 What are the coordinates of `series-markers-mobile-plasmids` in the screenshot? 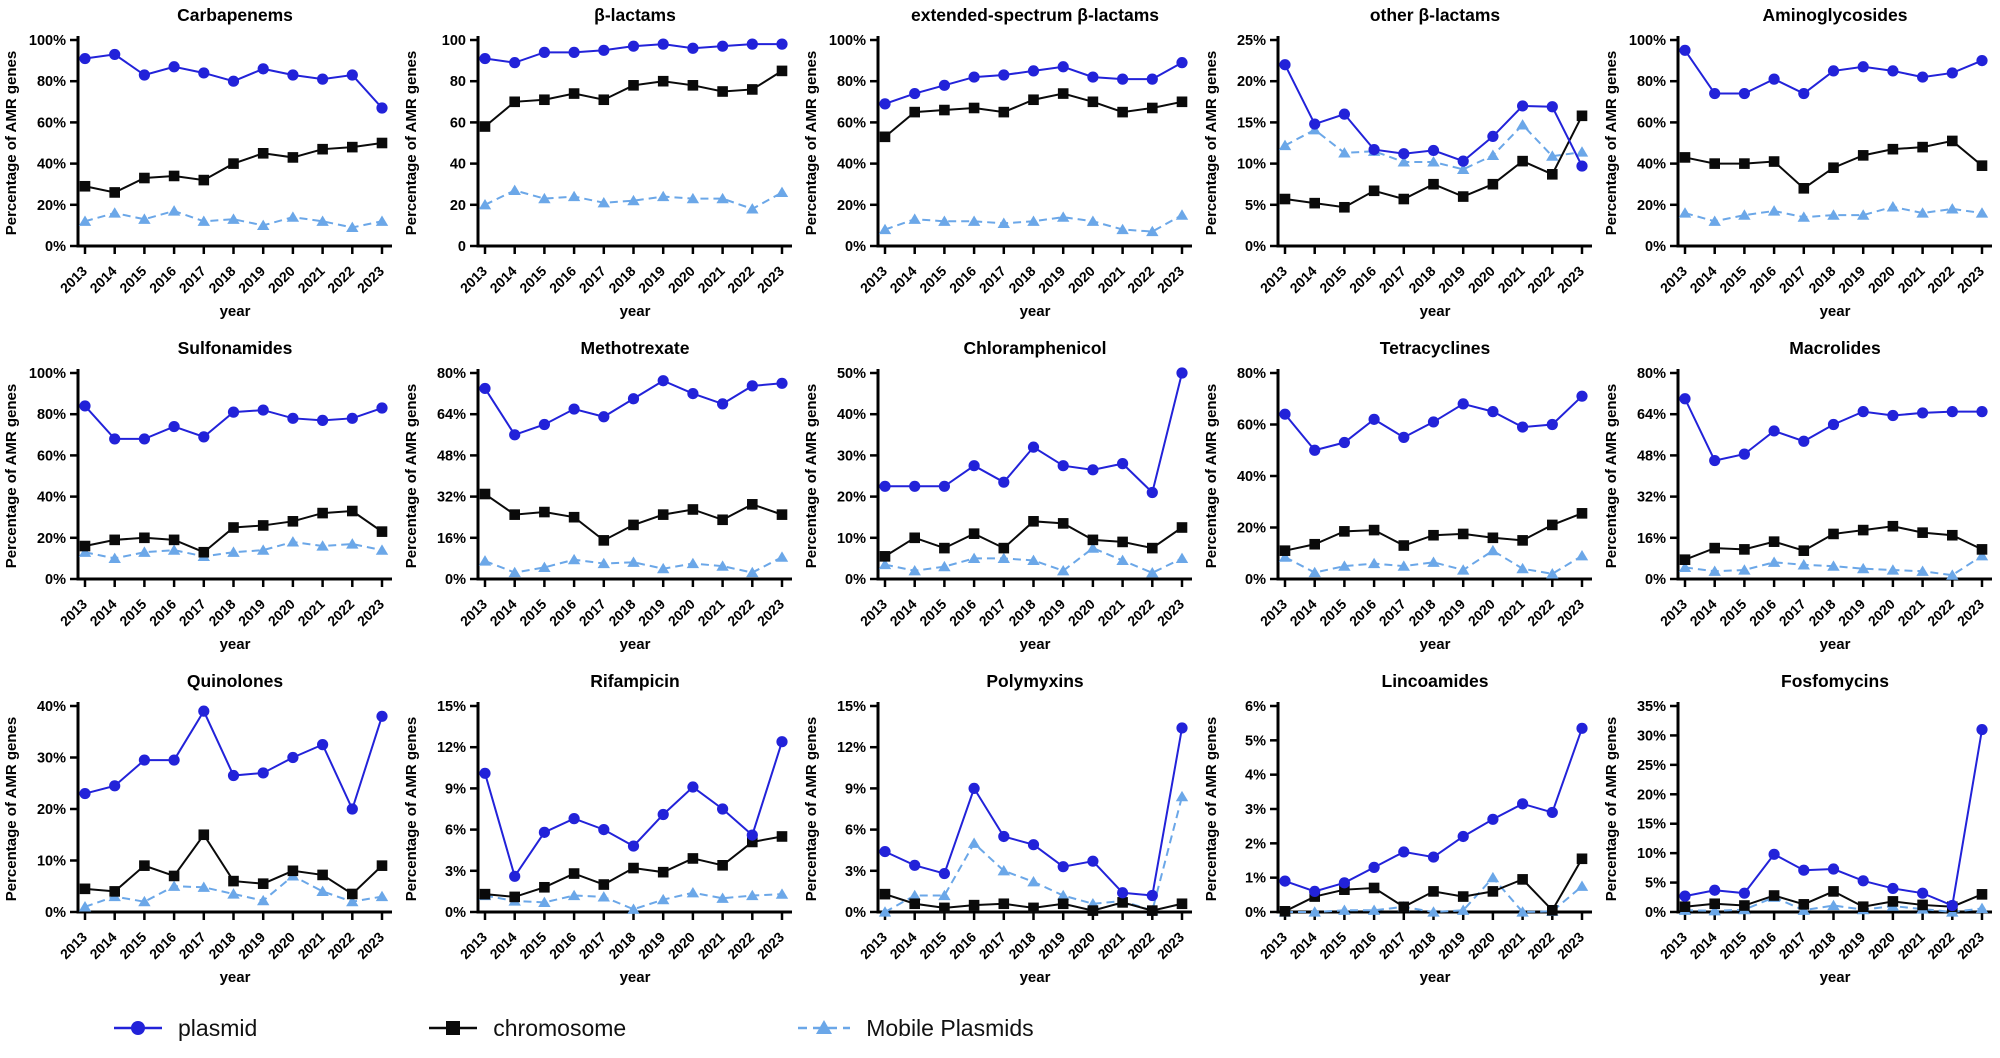 It's located at (233, 891).